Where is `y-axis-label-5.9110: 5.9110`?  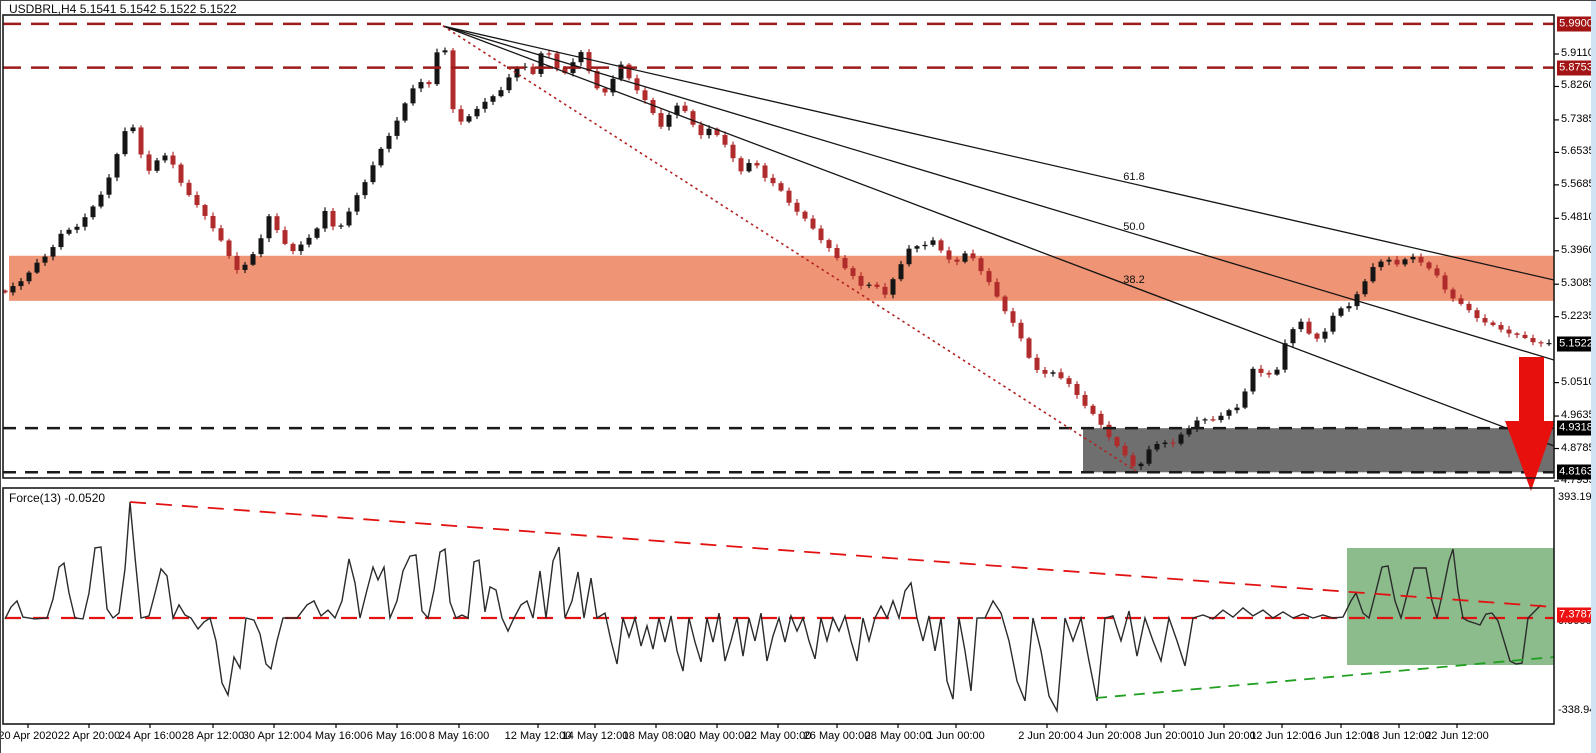 y-axis-label-5.9110: 5.9110 is located at coordinates (1577, 53).